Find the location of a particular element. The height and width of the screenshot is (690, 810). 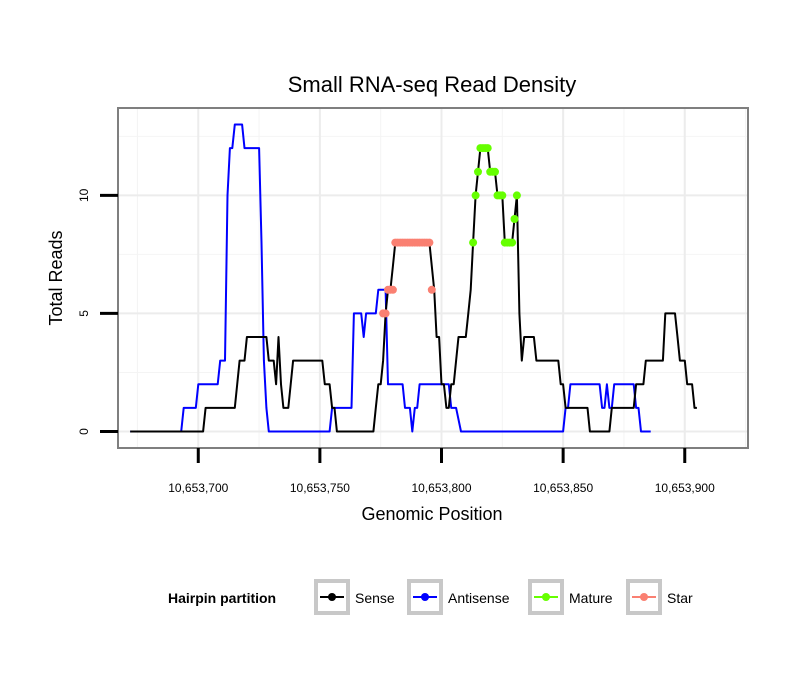

legend-entries: Sense Antisense Mature Star is located at coordinates (503, 597).